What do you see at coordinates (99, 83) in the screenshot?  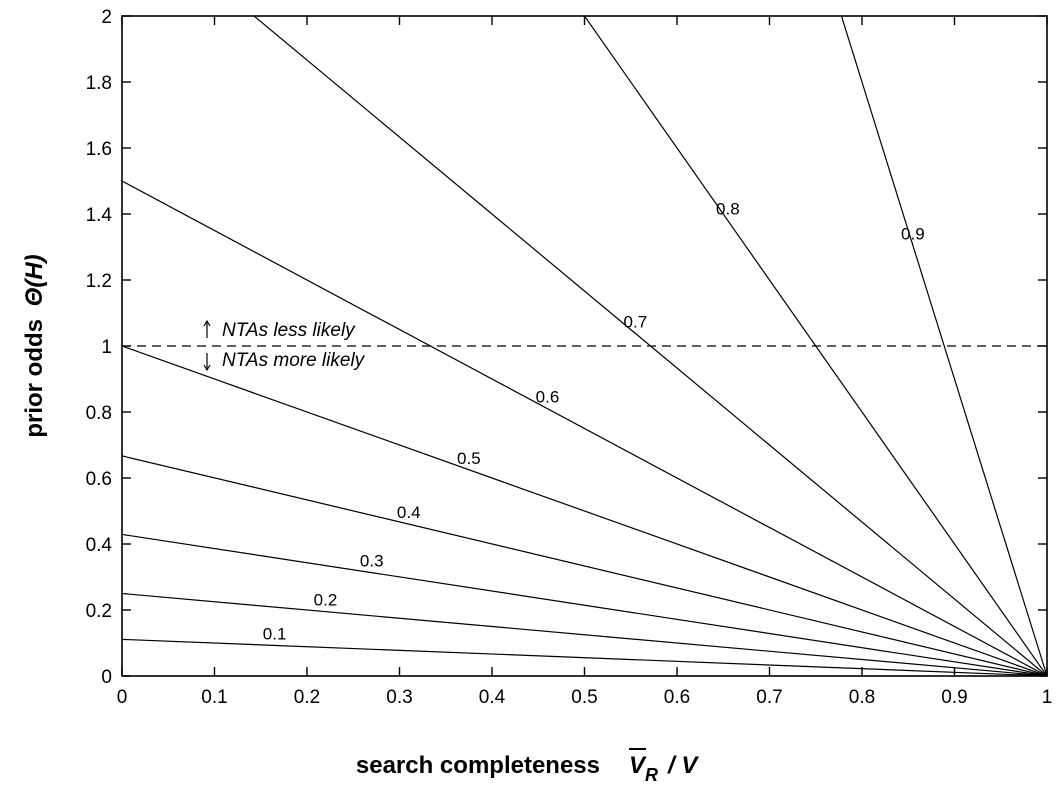 I see `y-tick-label: 1.8` at bounding box center [99, 83].